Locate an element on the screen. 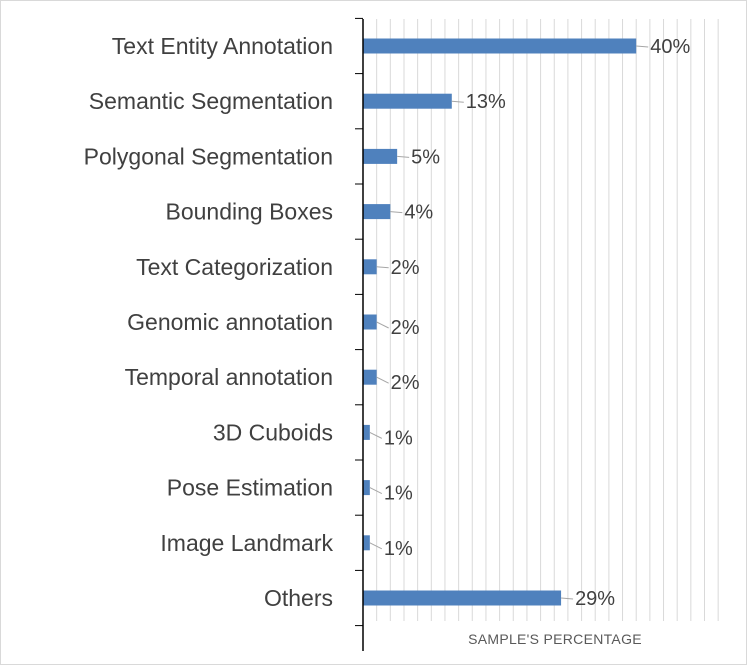  x-axis-title: SAMPLE'S PERCENTAGE is located at coordinates (555, 639).